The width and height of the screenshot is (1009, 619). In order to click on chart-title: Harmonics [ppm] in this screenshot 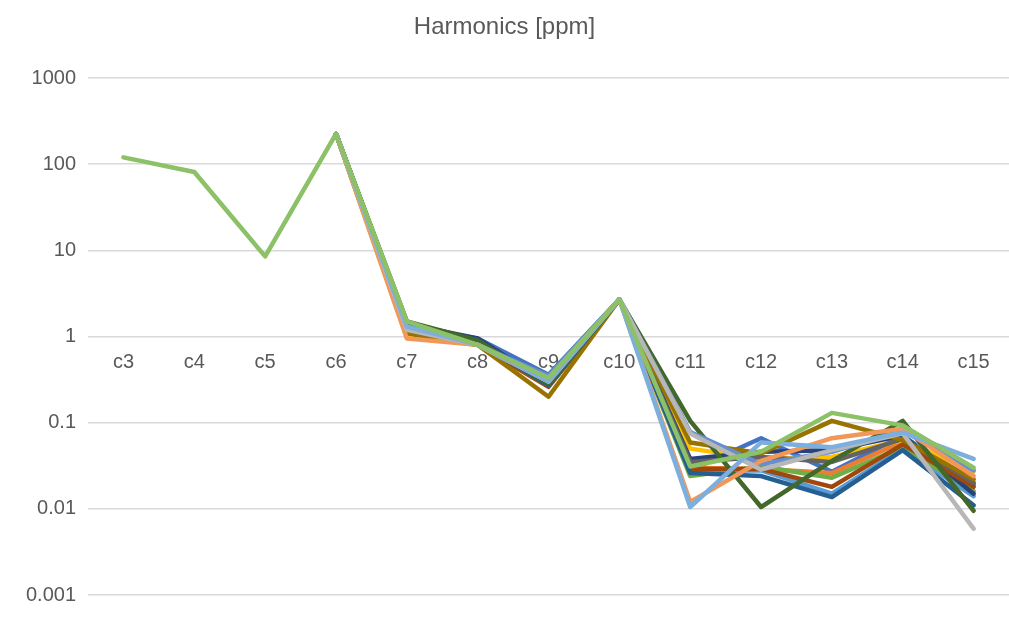, I will do `click(504, 26)`.